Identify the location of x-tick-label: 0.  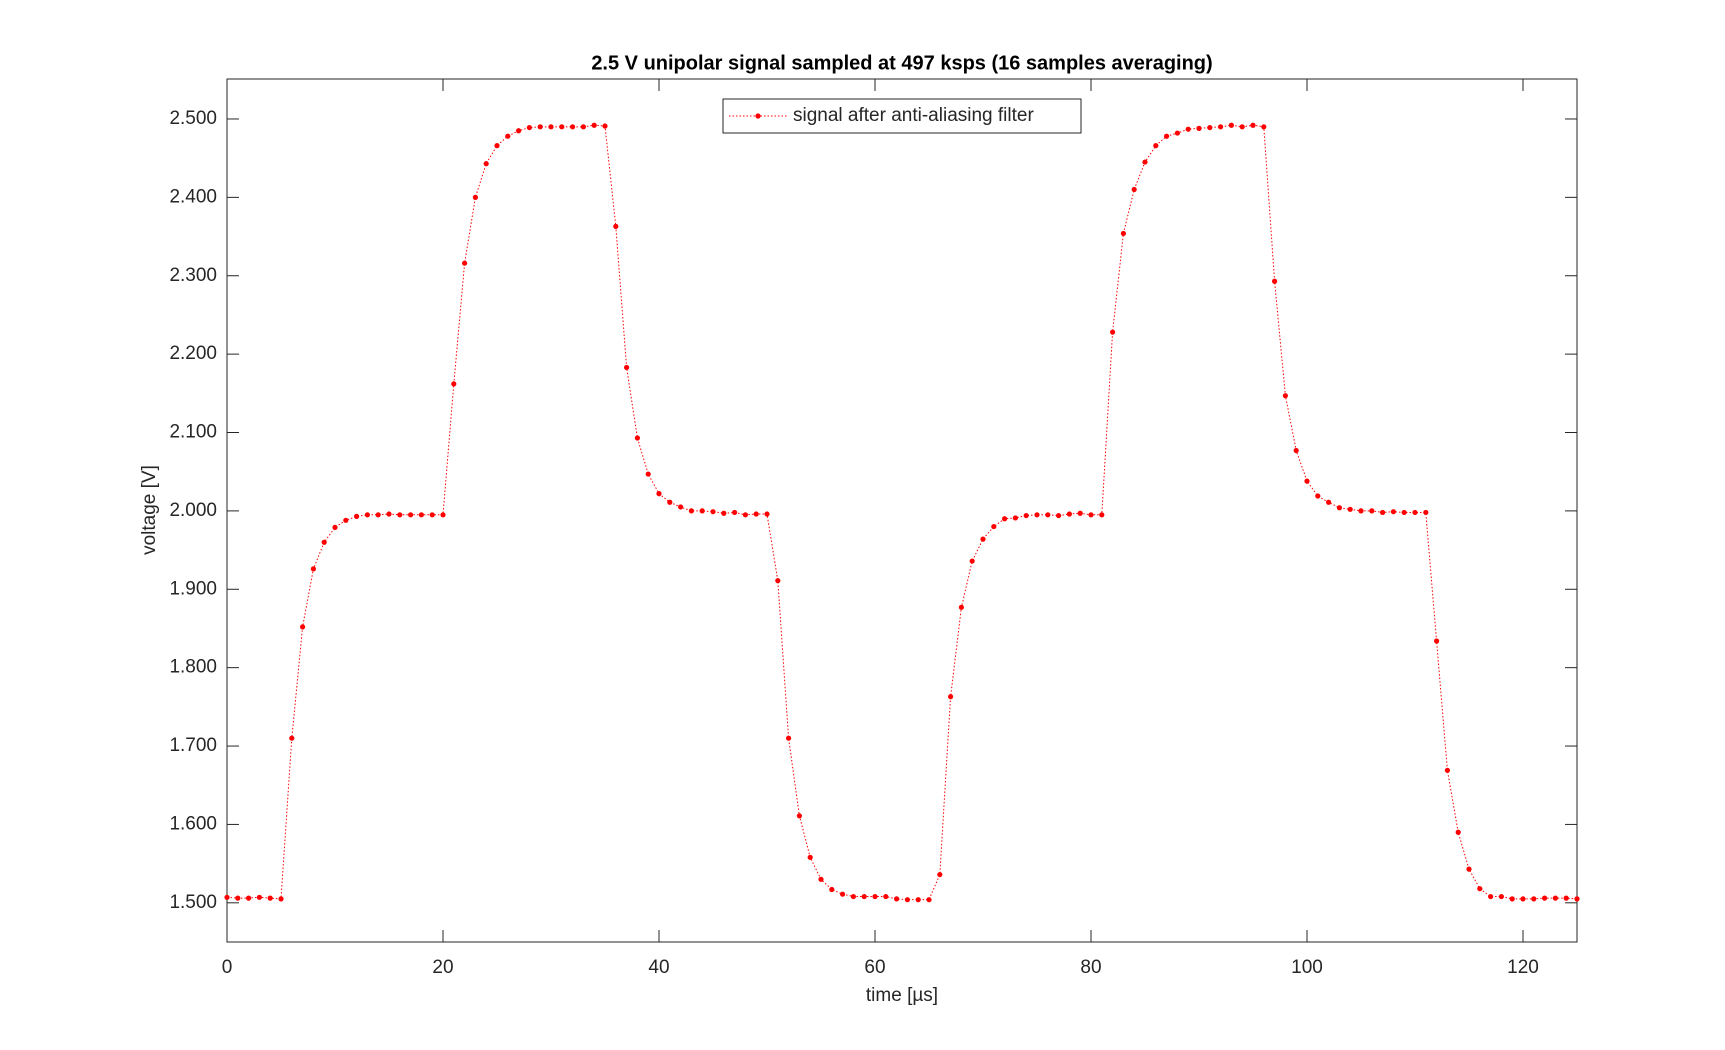
(227, 967).